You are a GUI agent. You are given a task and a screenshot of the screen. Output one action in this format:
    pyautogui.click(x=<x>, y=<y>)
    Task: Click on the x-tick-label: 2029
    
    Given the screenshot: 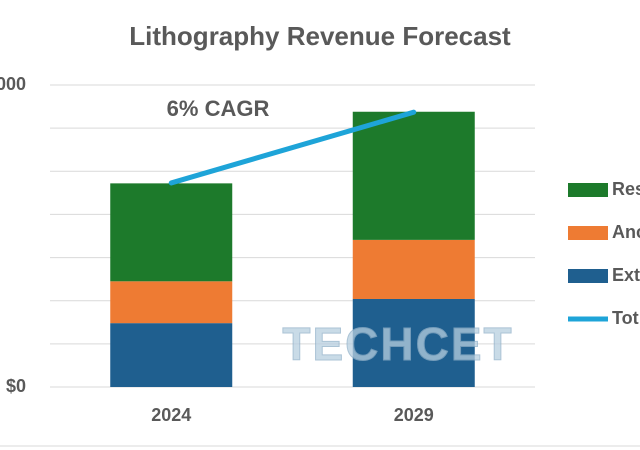 What is the action you would take?
    pyautogui.click(x=414, y=415)
    